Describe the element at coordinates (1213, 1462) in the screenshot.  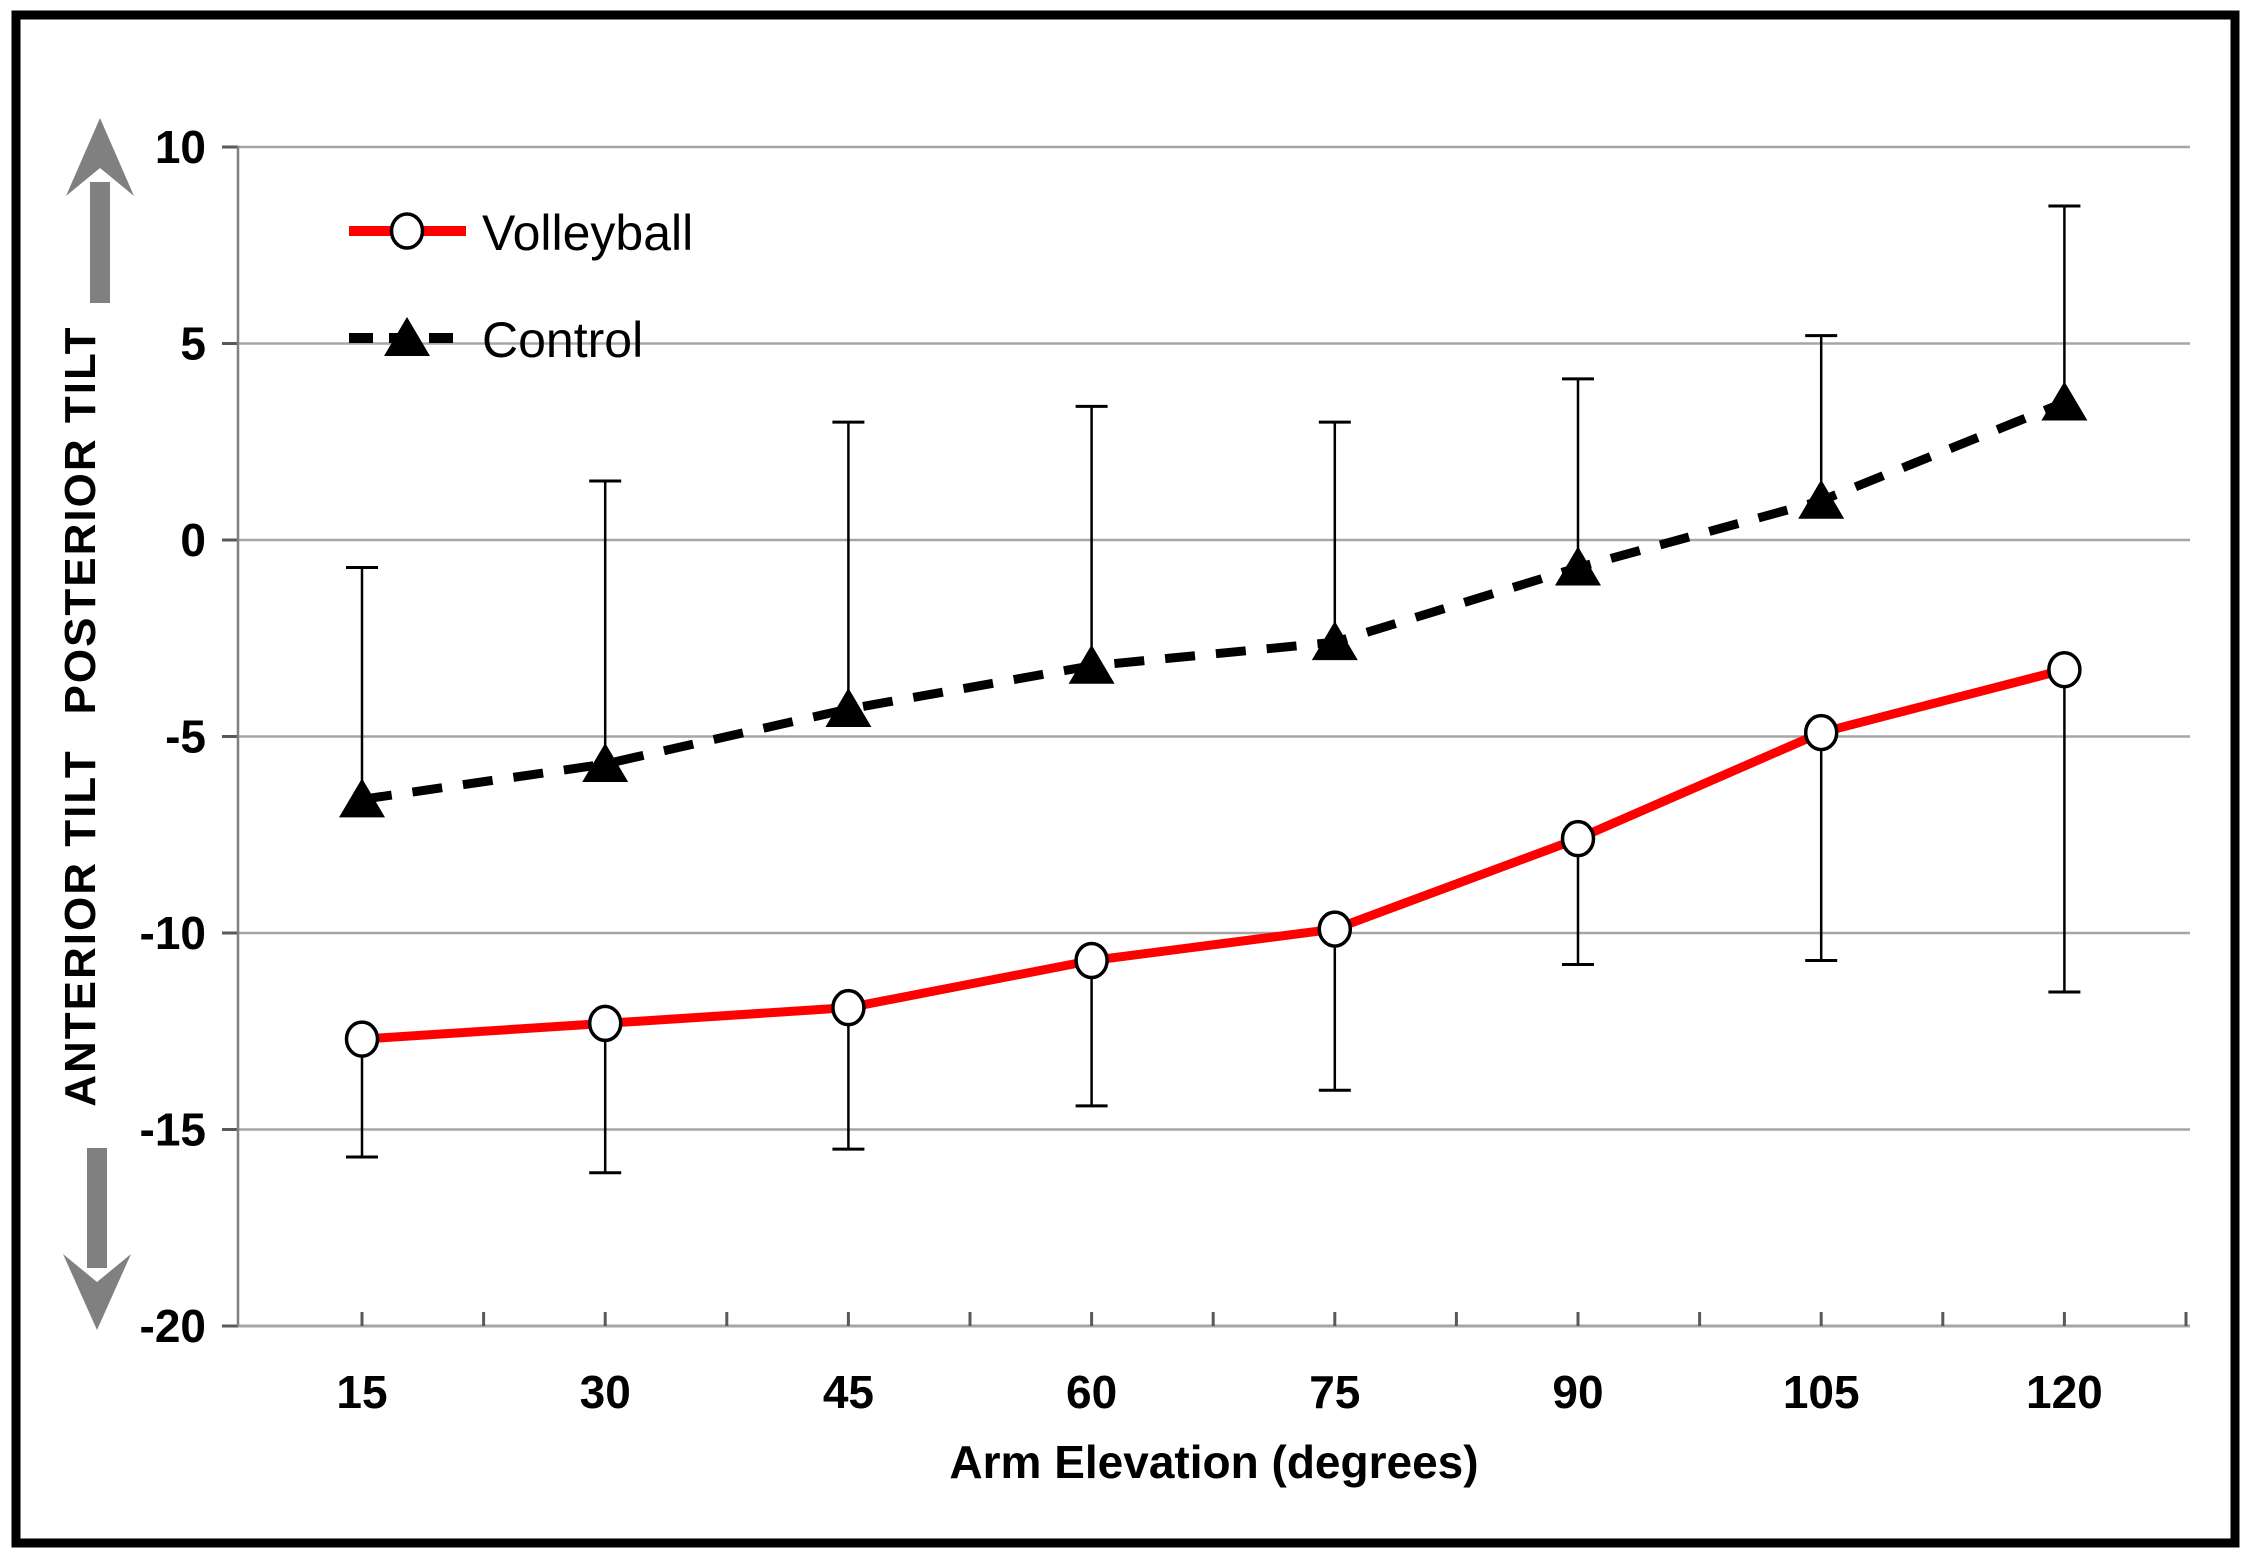
I see `x-axis-title: Arm Elevation (degrees)` at that location.